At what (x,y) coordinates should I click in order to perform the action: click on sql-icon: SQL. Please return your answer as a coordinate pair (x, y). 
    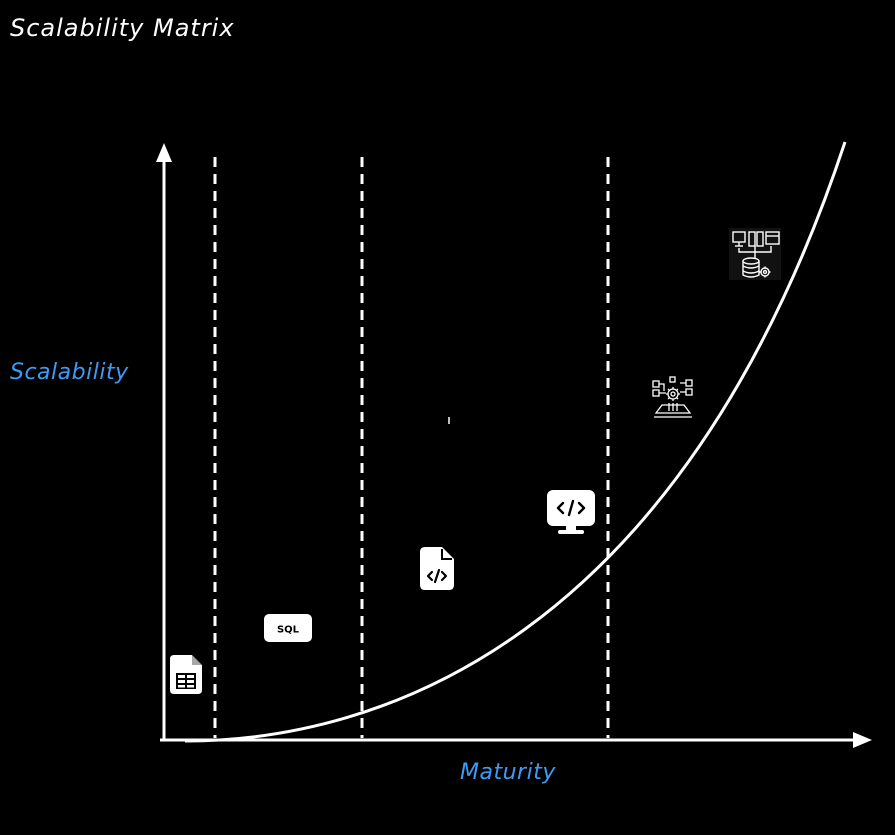
    Looking at the image, I should click on (288, 628).